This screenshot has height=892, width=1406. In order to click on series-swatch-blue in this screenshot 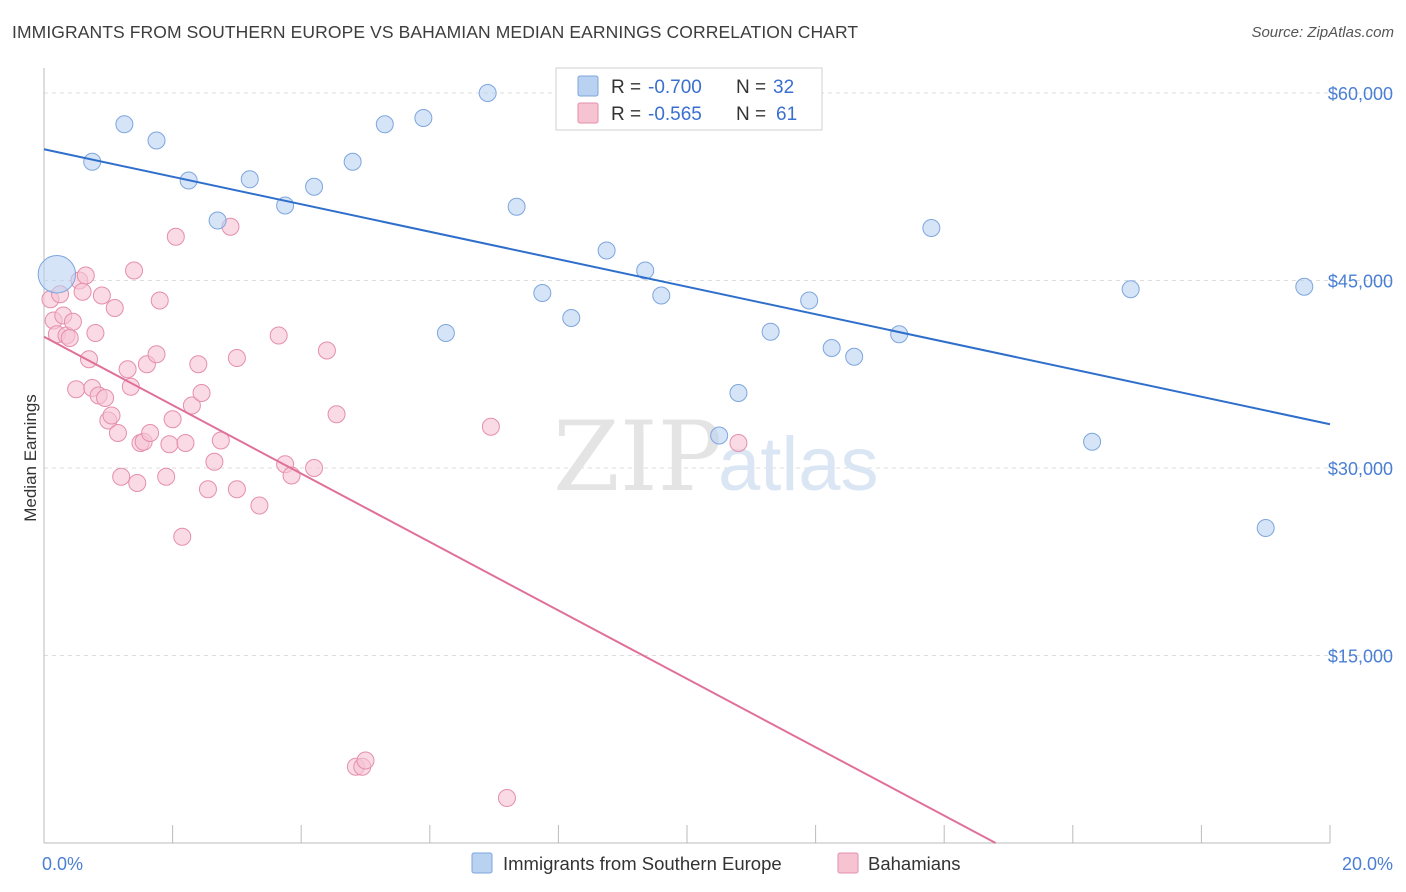, I will do `click(482, 863)`.